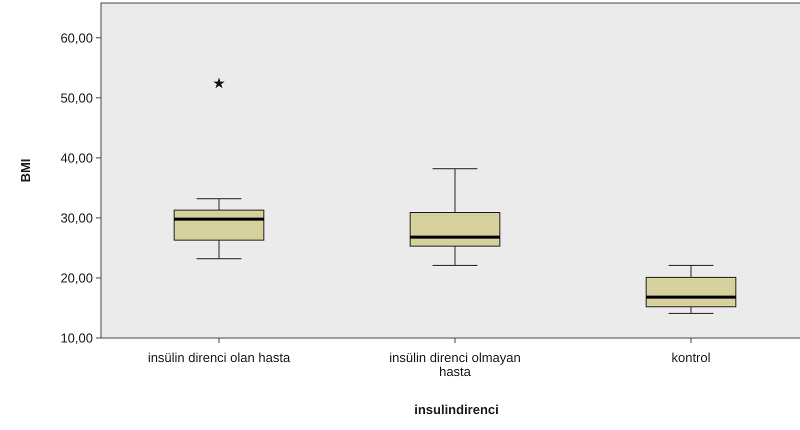  Describe the element at coordinates (25, 170) in the screenshot. I see `y-axis-title: BMI` at that location.